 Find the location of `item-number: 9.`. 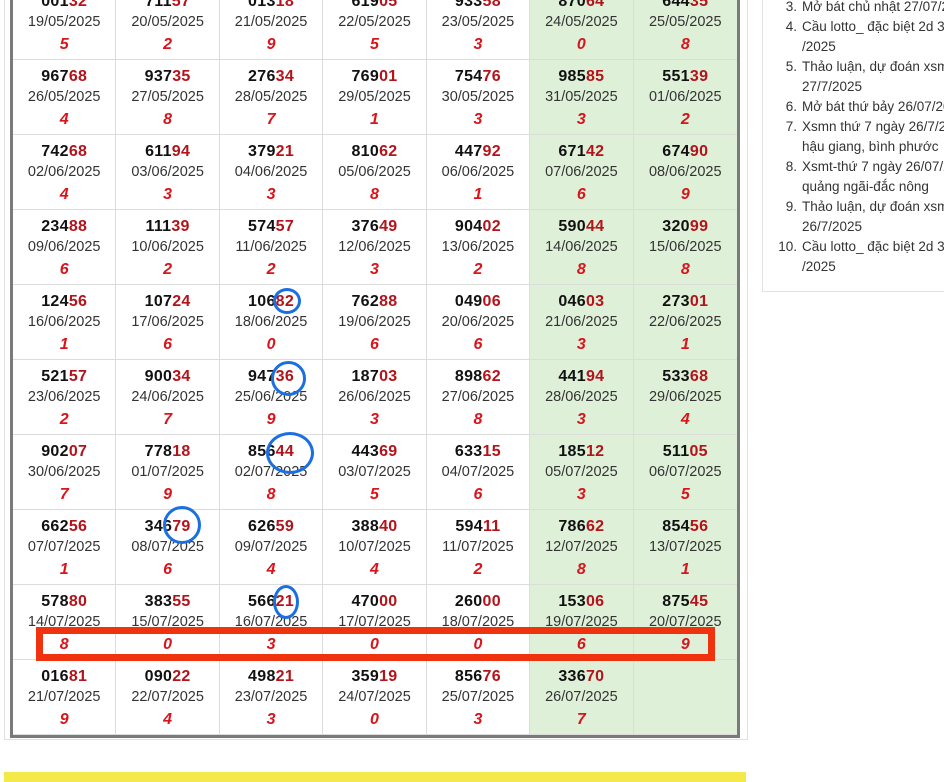

item-number: 9. is located at coordinates (791, 206).